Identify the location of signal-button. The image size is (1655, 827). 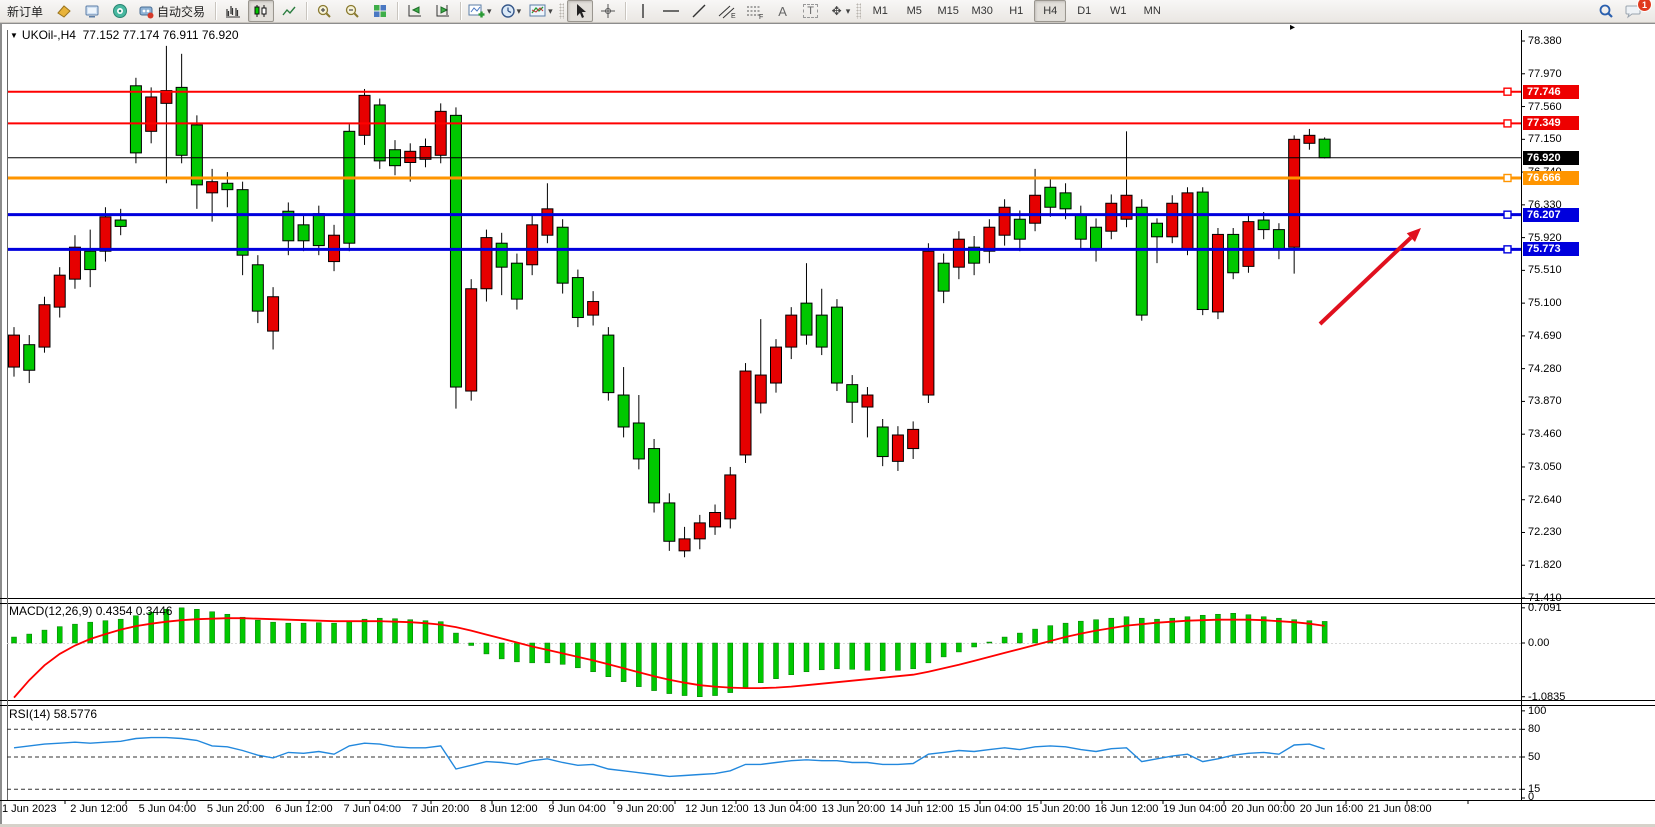
(120, 11).